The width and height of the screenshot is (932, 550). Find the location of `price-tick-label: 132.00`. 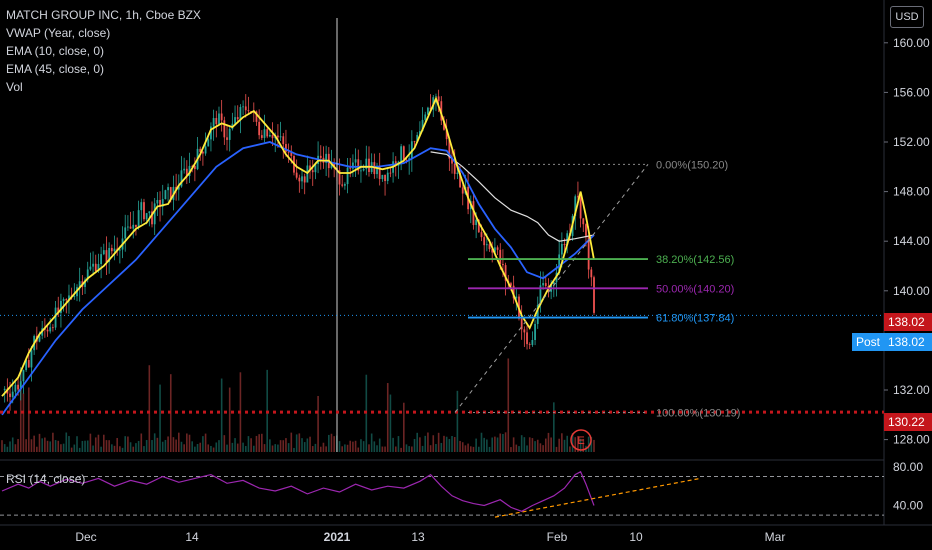

price-tick-label: 132.00 is located at coordinates (911, 390).